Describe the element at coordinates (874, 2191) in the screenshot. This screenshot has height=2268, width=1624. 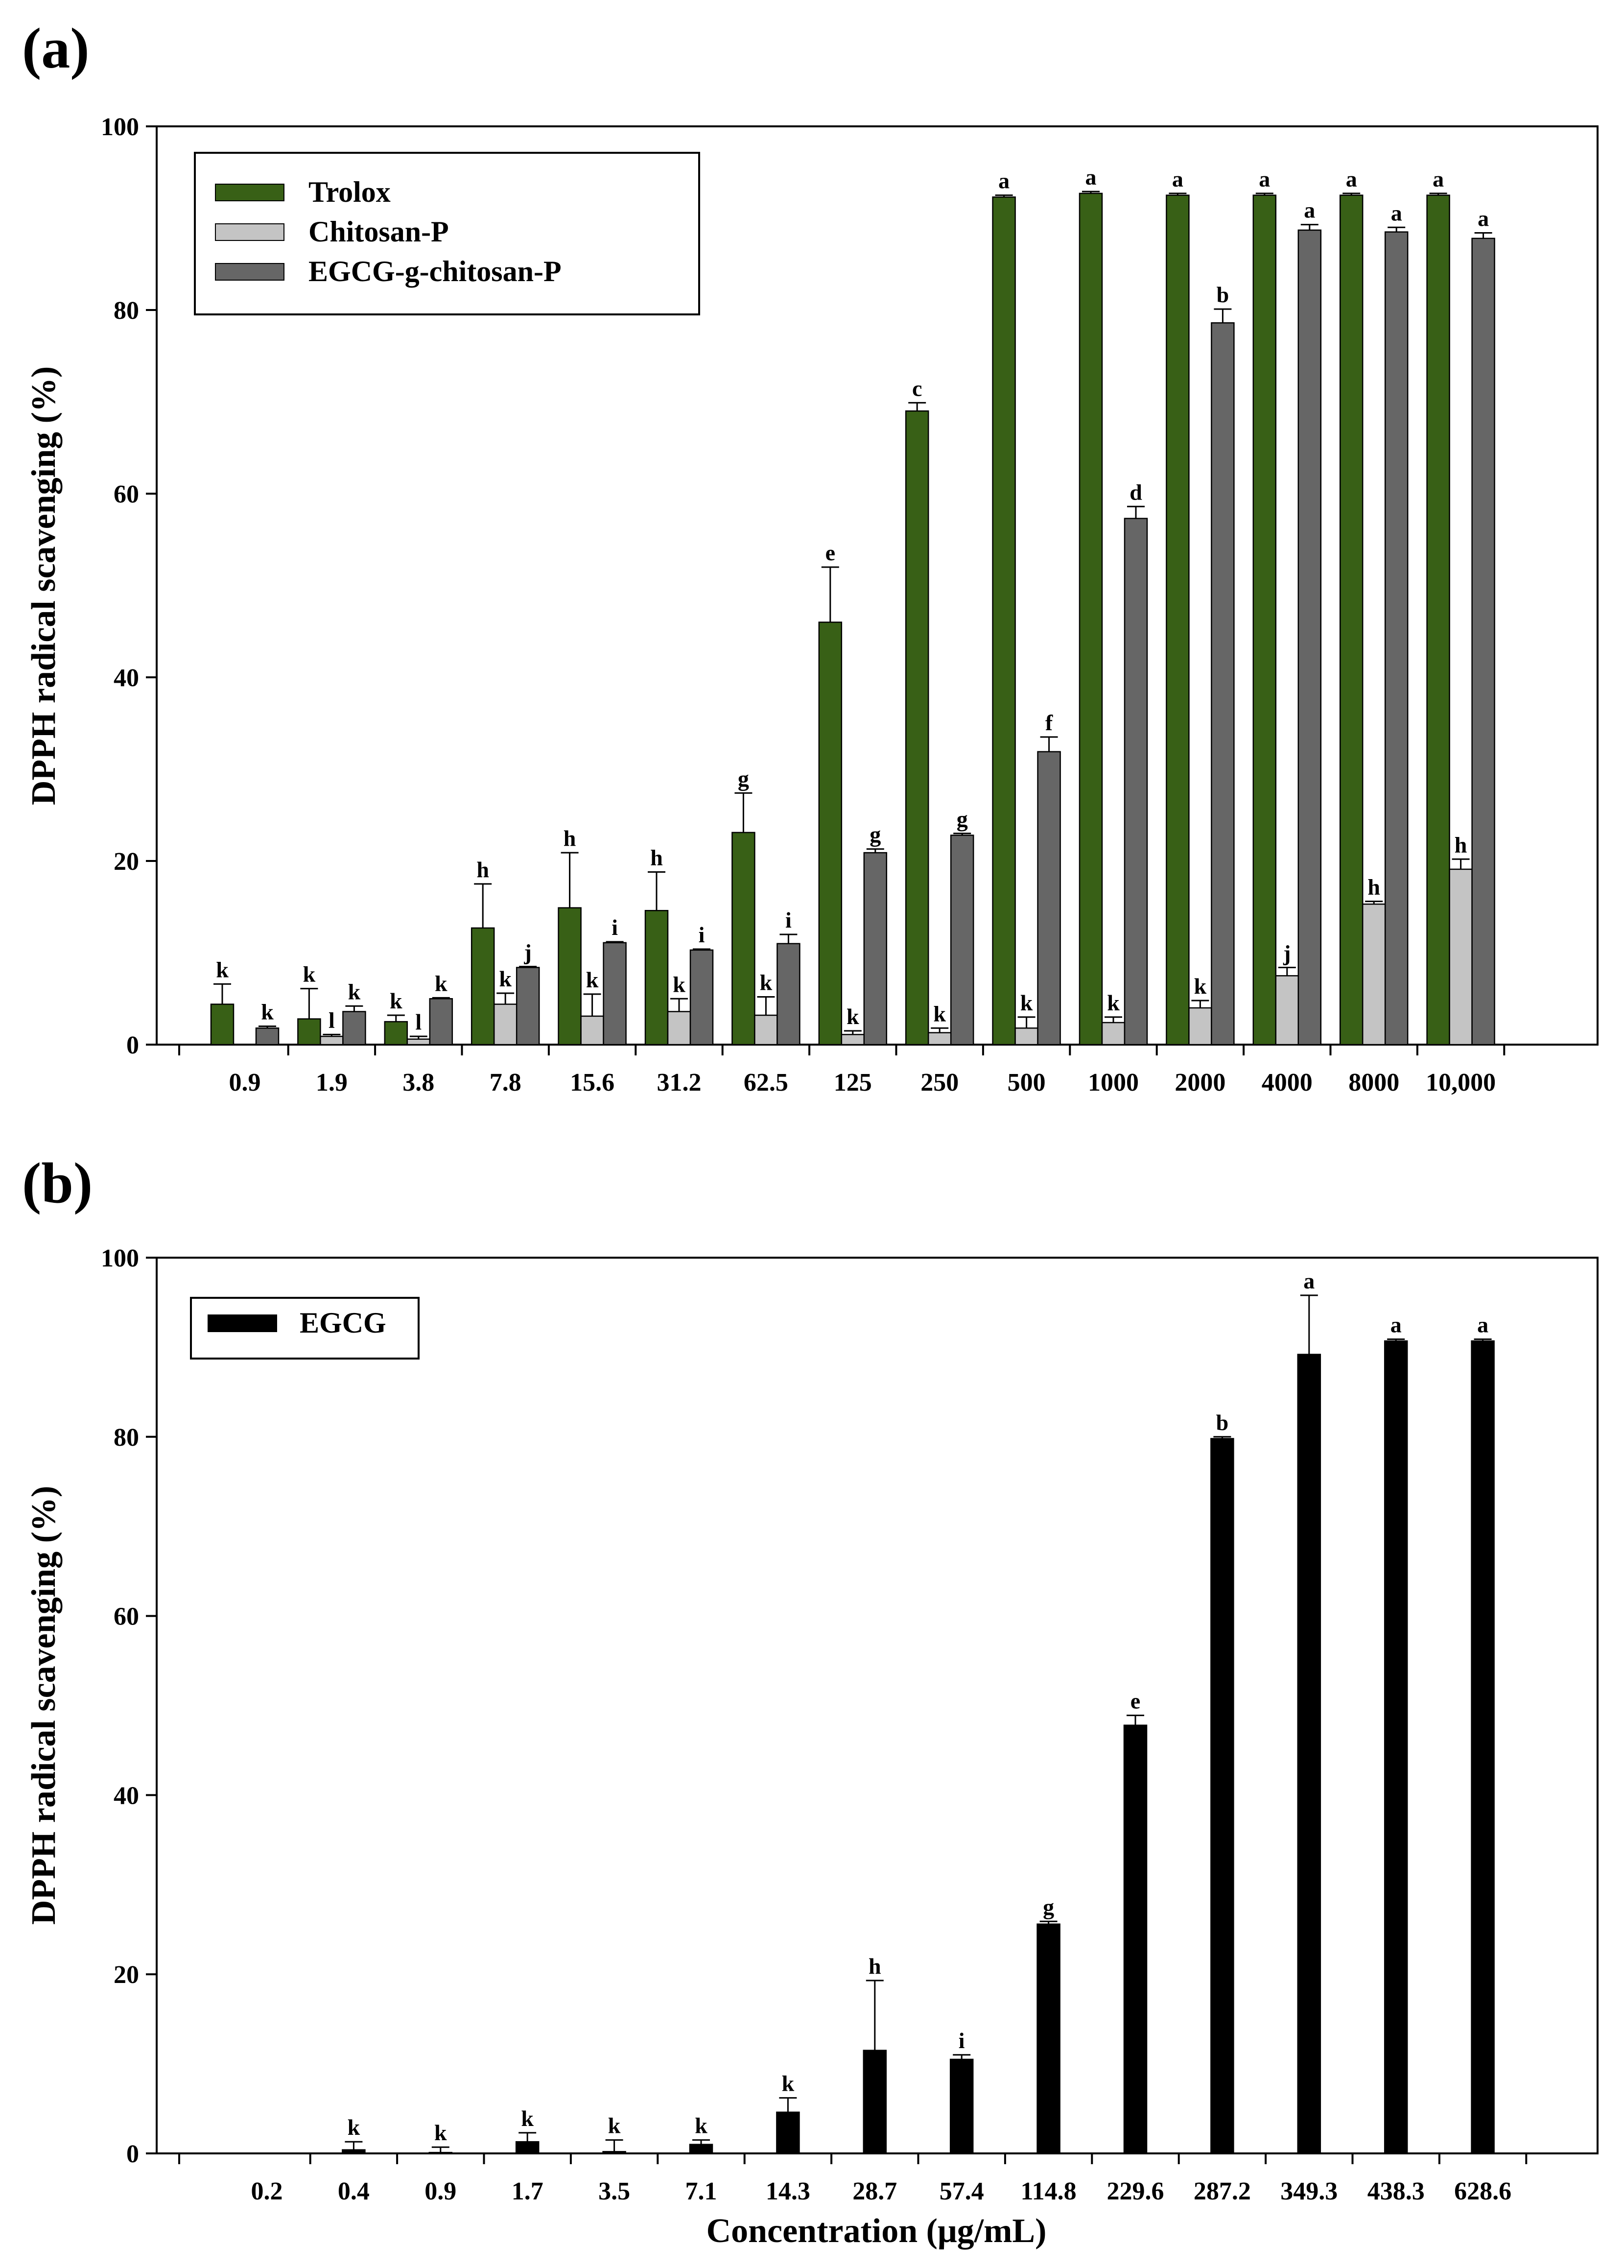
I see `x-tick-label-b-28-7: 28.7` at that location.